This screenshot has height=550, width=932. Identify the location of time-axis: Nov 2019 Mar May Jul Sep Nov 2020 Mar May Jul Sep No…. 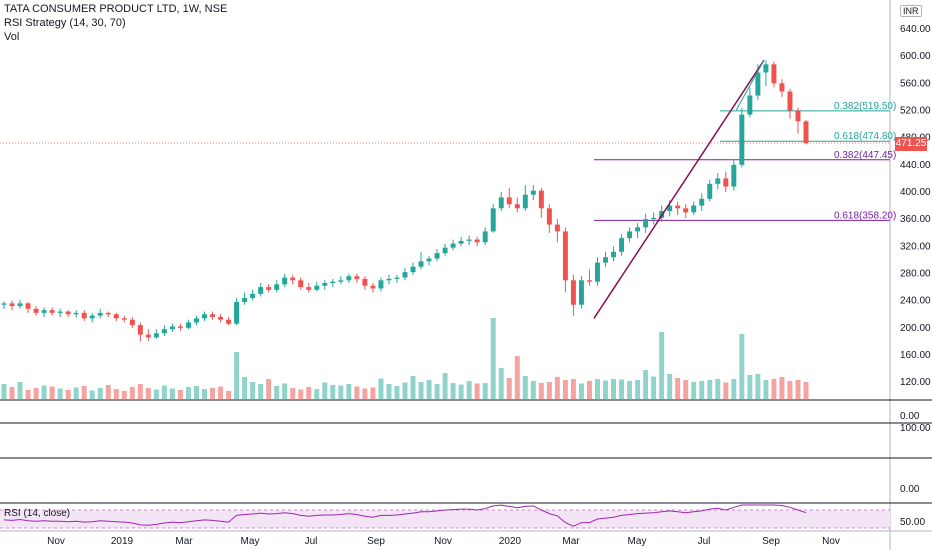
(443, 541).